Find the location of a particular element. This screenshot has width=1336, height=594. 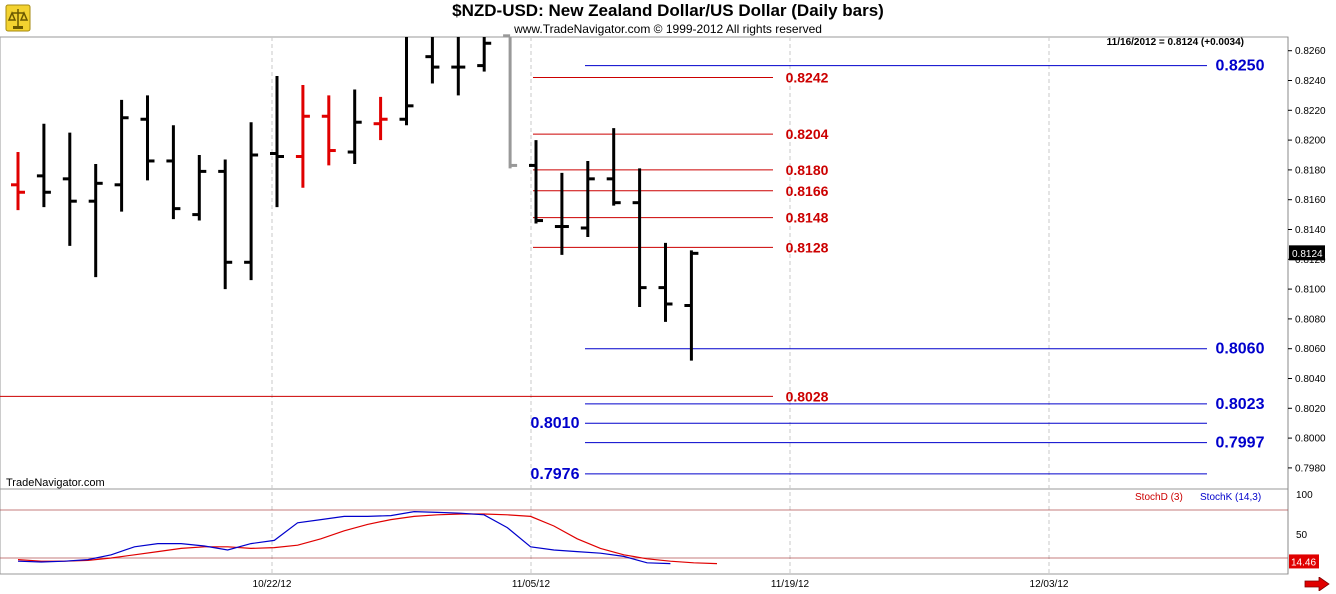

stoch-k-line is located at coordinates (344, 537).